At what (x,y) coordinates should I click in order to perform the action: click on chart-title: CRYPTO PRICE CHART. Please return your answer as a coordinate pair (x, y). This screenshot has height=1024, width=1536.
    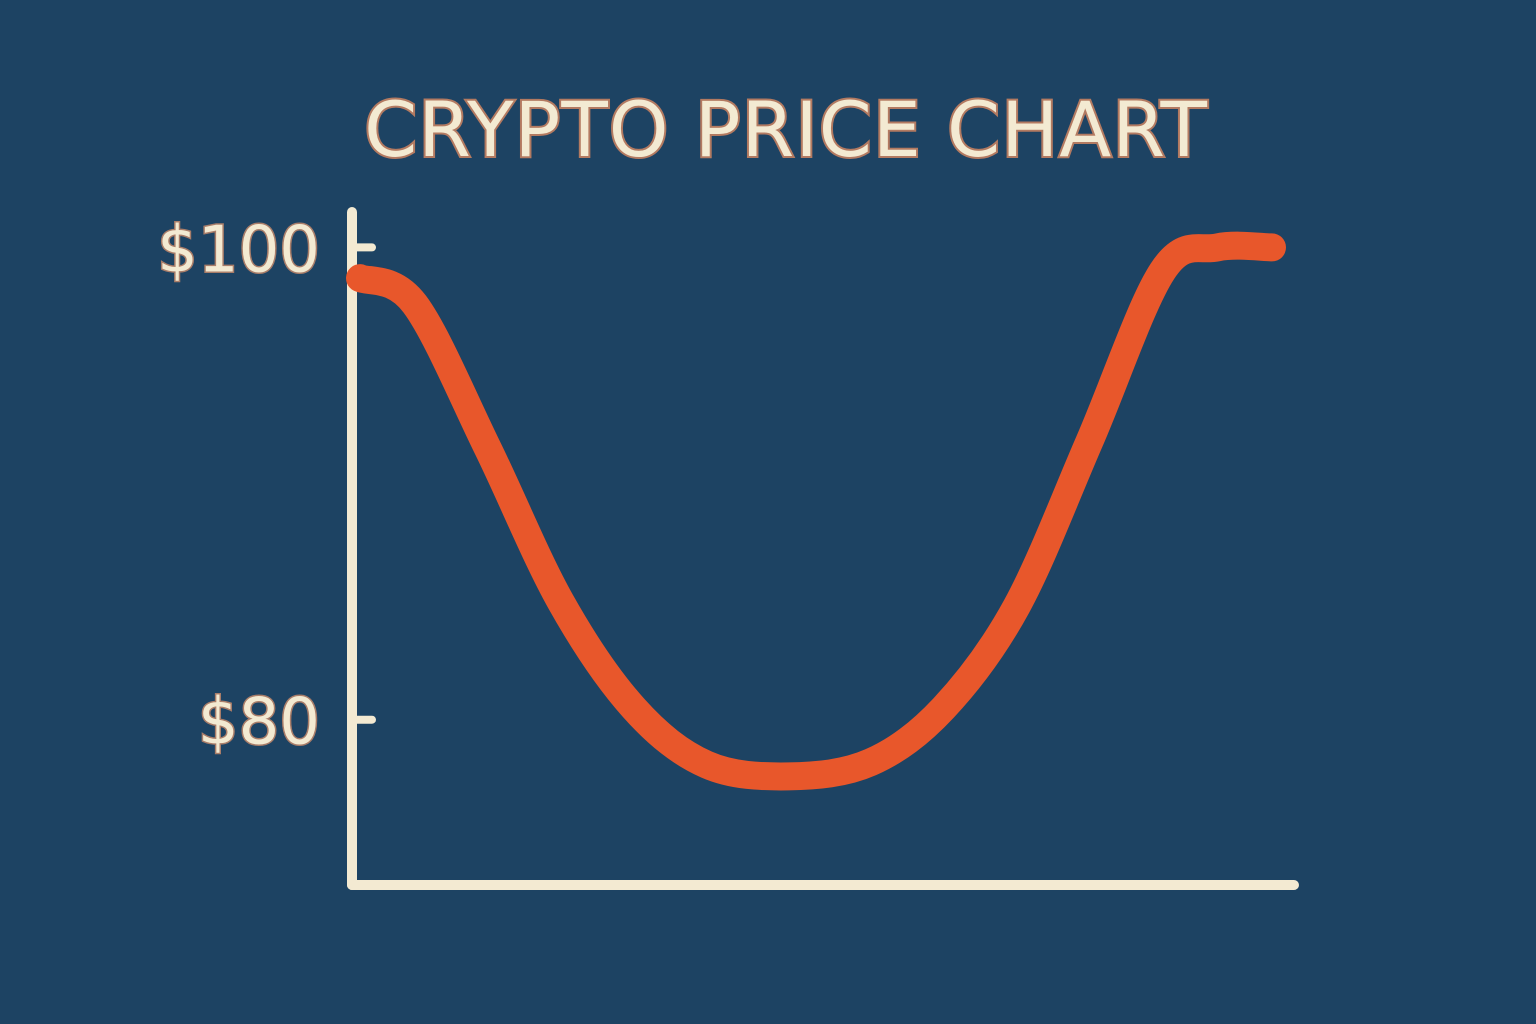
    Looking at the image, I should click on (786, 129).